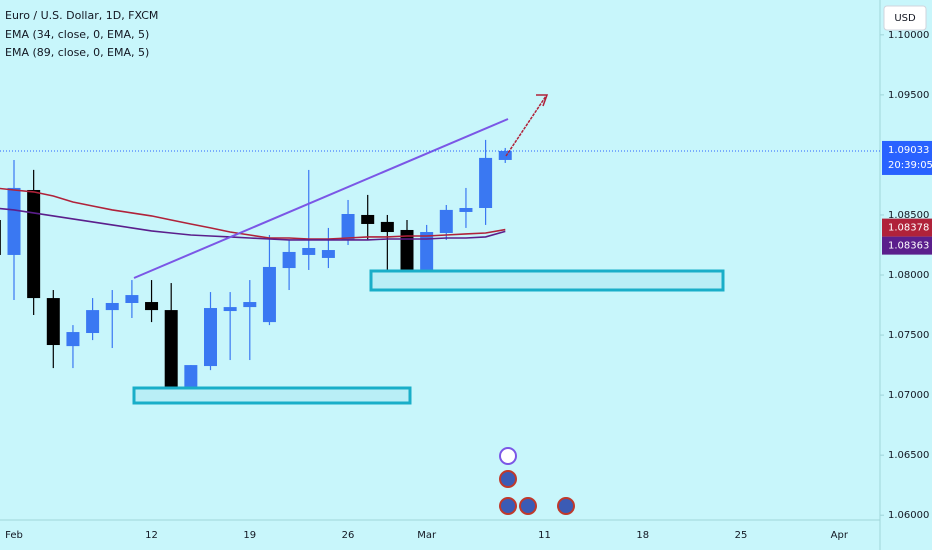 The image size is (932, 550). I want to click on legend-entry: EMA (34, close, 0, EMA, 5), so click(77, 34).